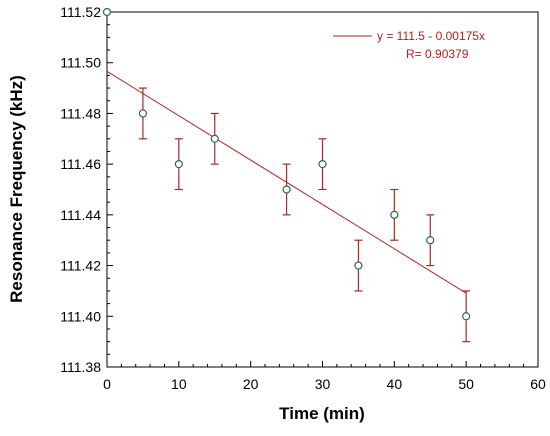  Describe the element at coordinates (395, 384) in the screenshot. I see `x-tick-label: 40` at that location.